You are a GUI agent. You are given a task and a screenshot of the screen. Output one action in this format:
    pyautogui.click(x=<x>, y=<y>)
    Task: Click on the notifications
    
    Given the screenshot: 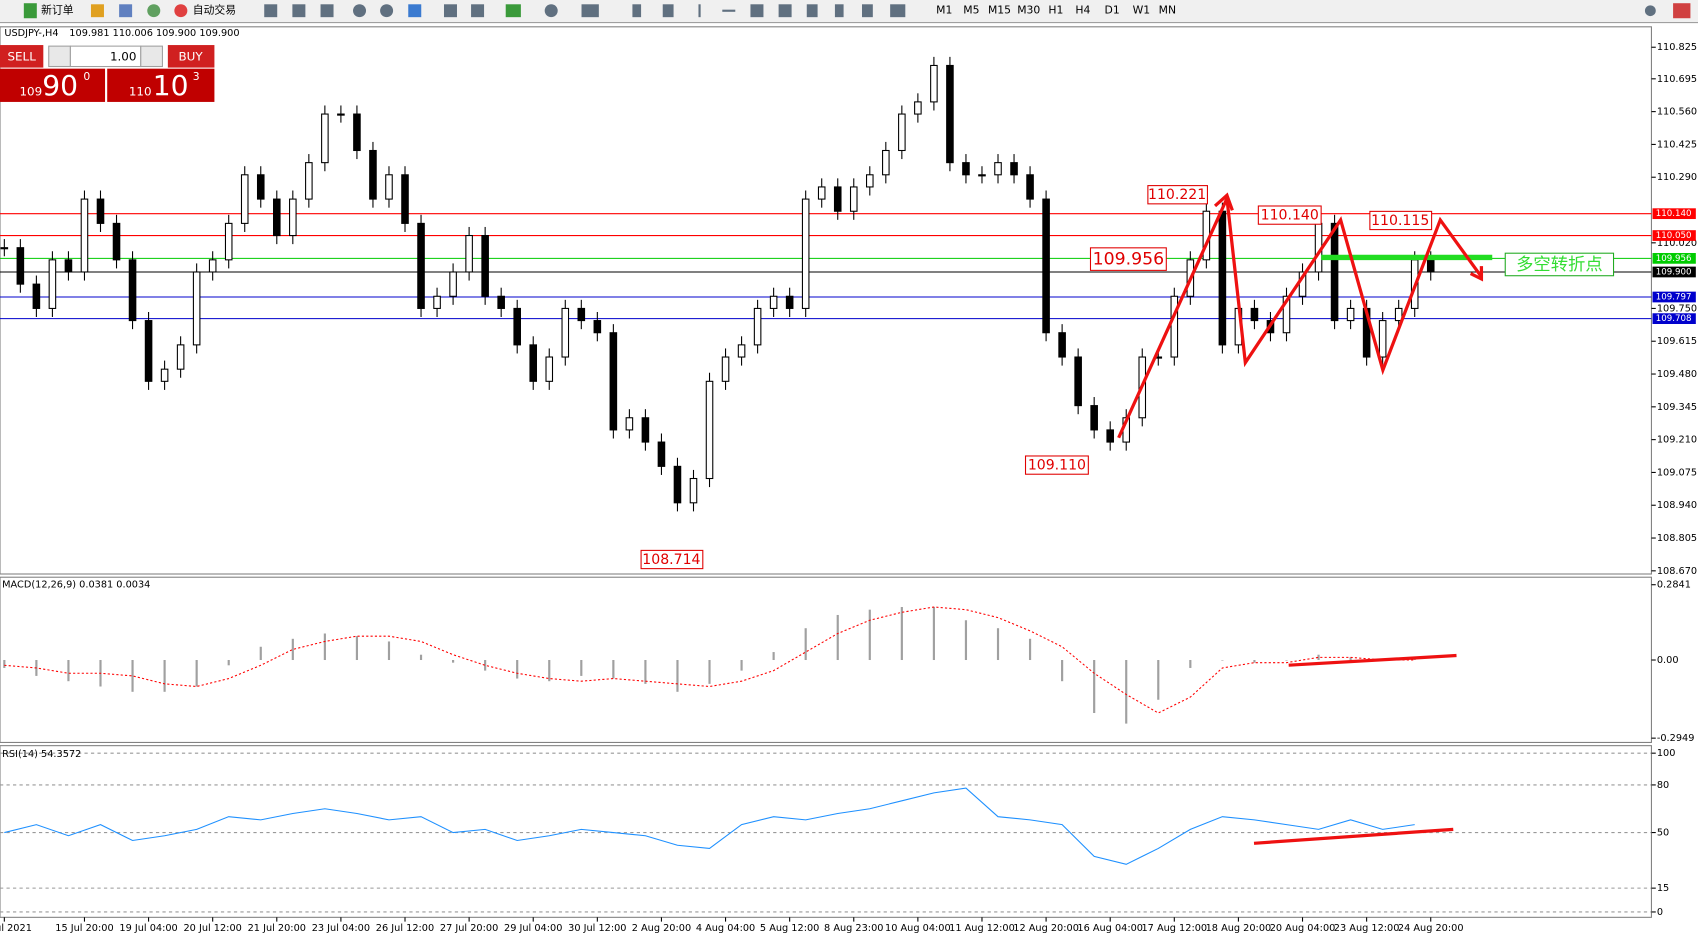 What is the action you would take?
    pyautogui.click(x=1682, y=11)
    